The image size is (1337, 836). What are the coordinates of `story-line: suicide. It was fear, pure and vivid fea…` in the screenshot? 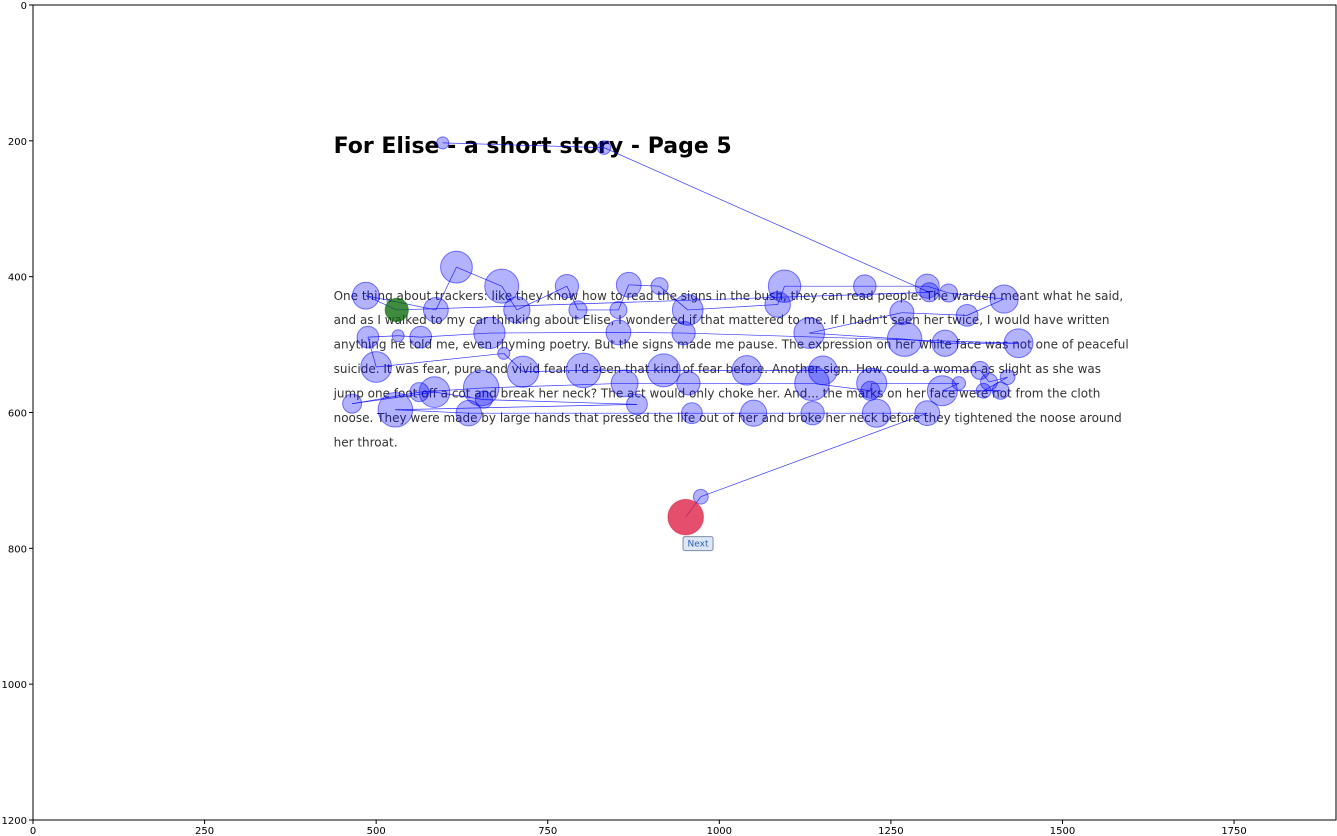 It's located at (717, 369).